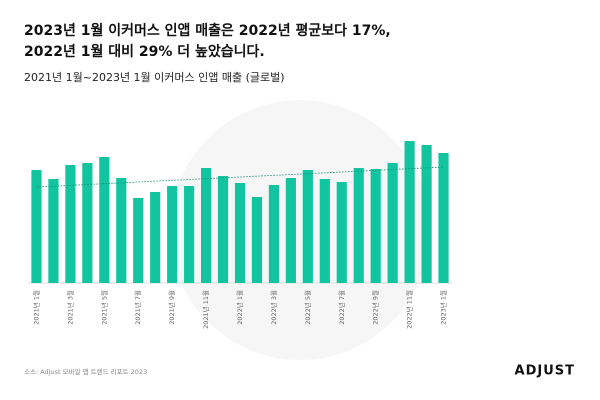 The height and width of the screenshot is (400, 600). Describe the element at coordinates (307, 307) in the screenshot. I see `x-tick-label: 2022년 5월` at that location.